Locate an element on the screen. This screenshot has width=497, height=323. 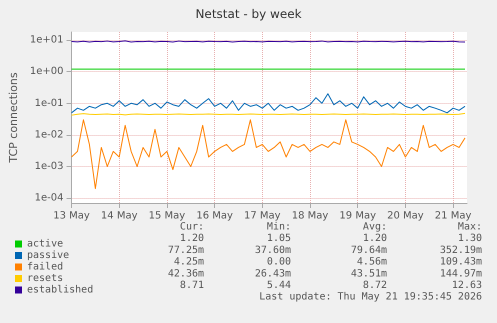
x-tick-label: 13 May is located at coordinates (71, 216).